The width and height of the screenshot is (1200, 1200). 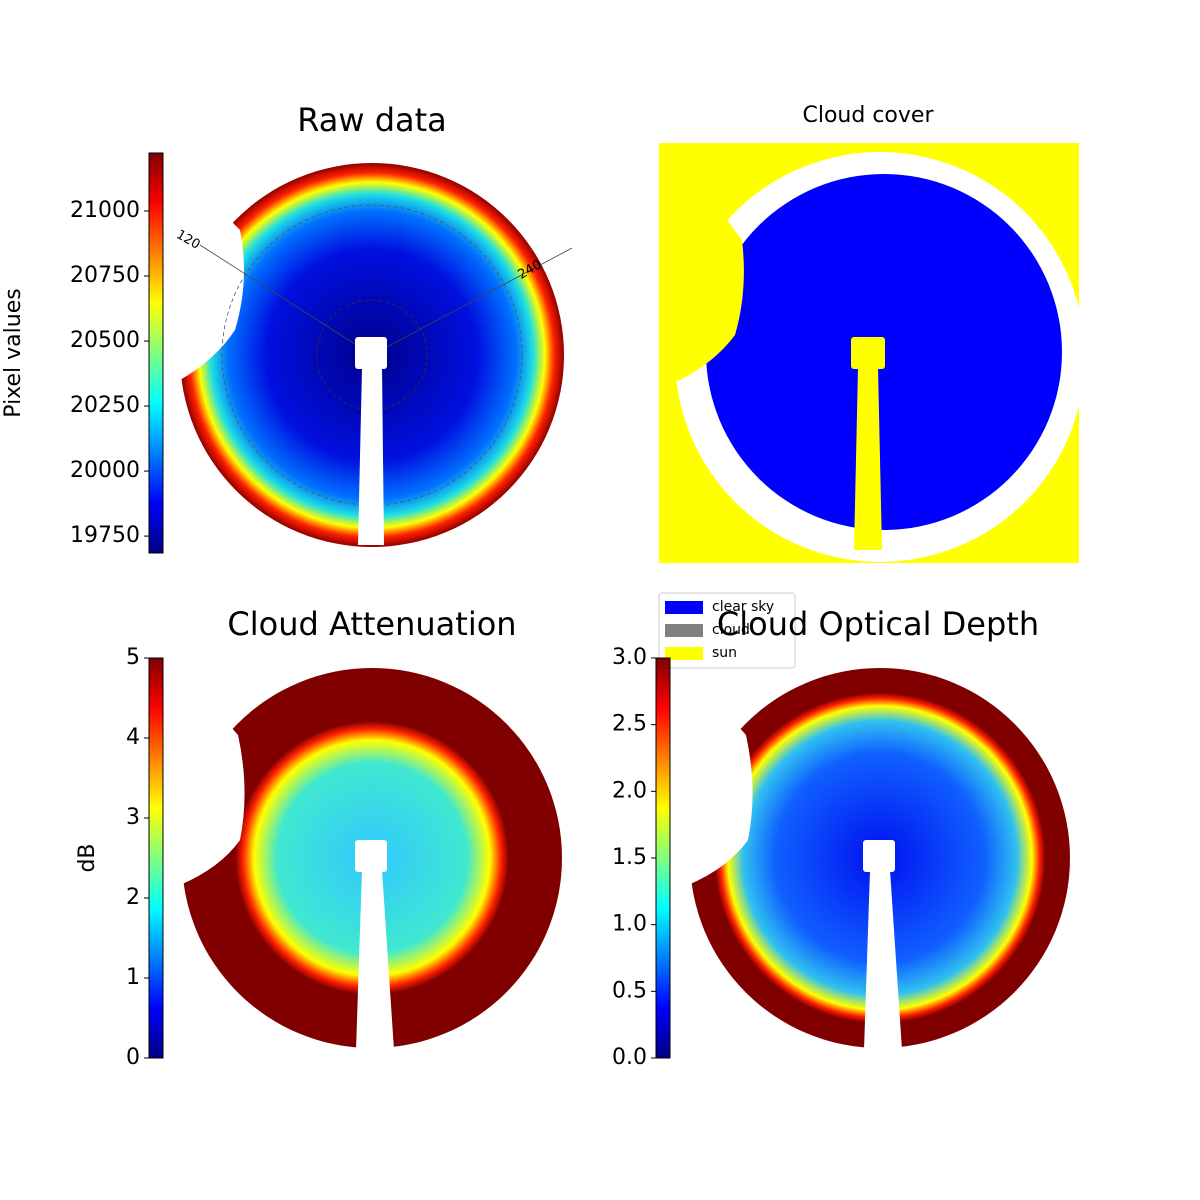 What do you see at coordinates (105, 275) in the screenshot?
I see `colorbar-tick-label: 20750` at bounding box center [105, 275].